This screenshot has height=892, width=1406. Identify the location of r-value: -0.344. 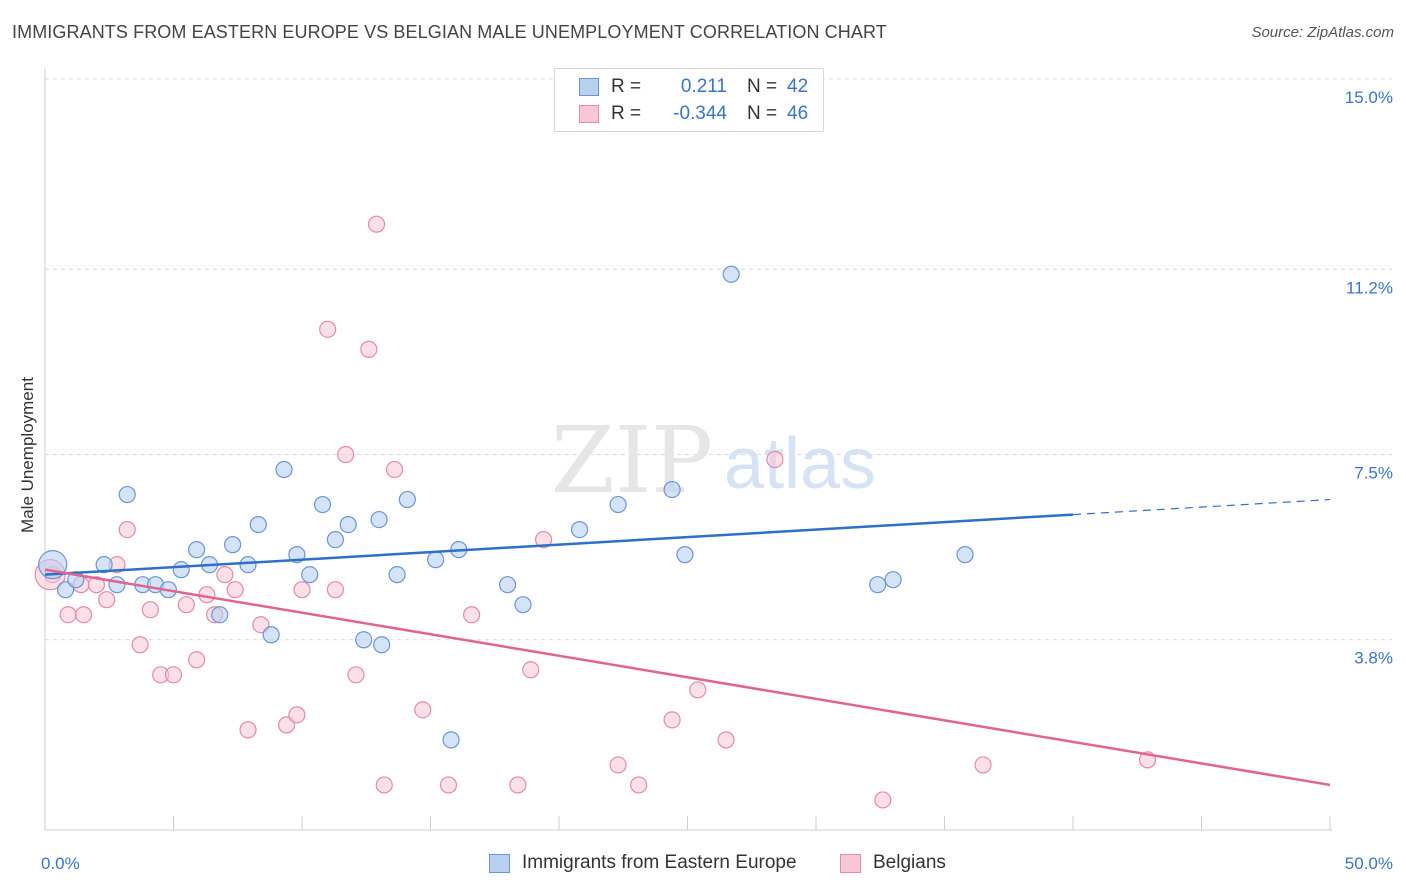
(700, 113).